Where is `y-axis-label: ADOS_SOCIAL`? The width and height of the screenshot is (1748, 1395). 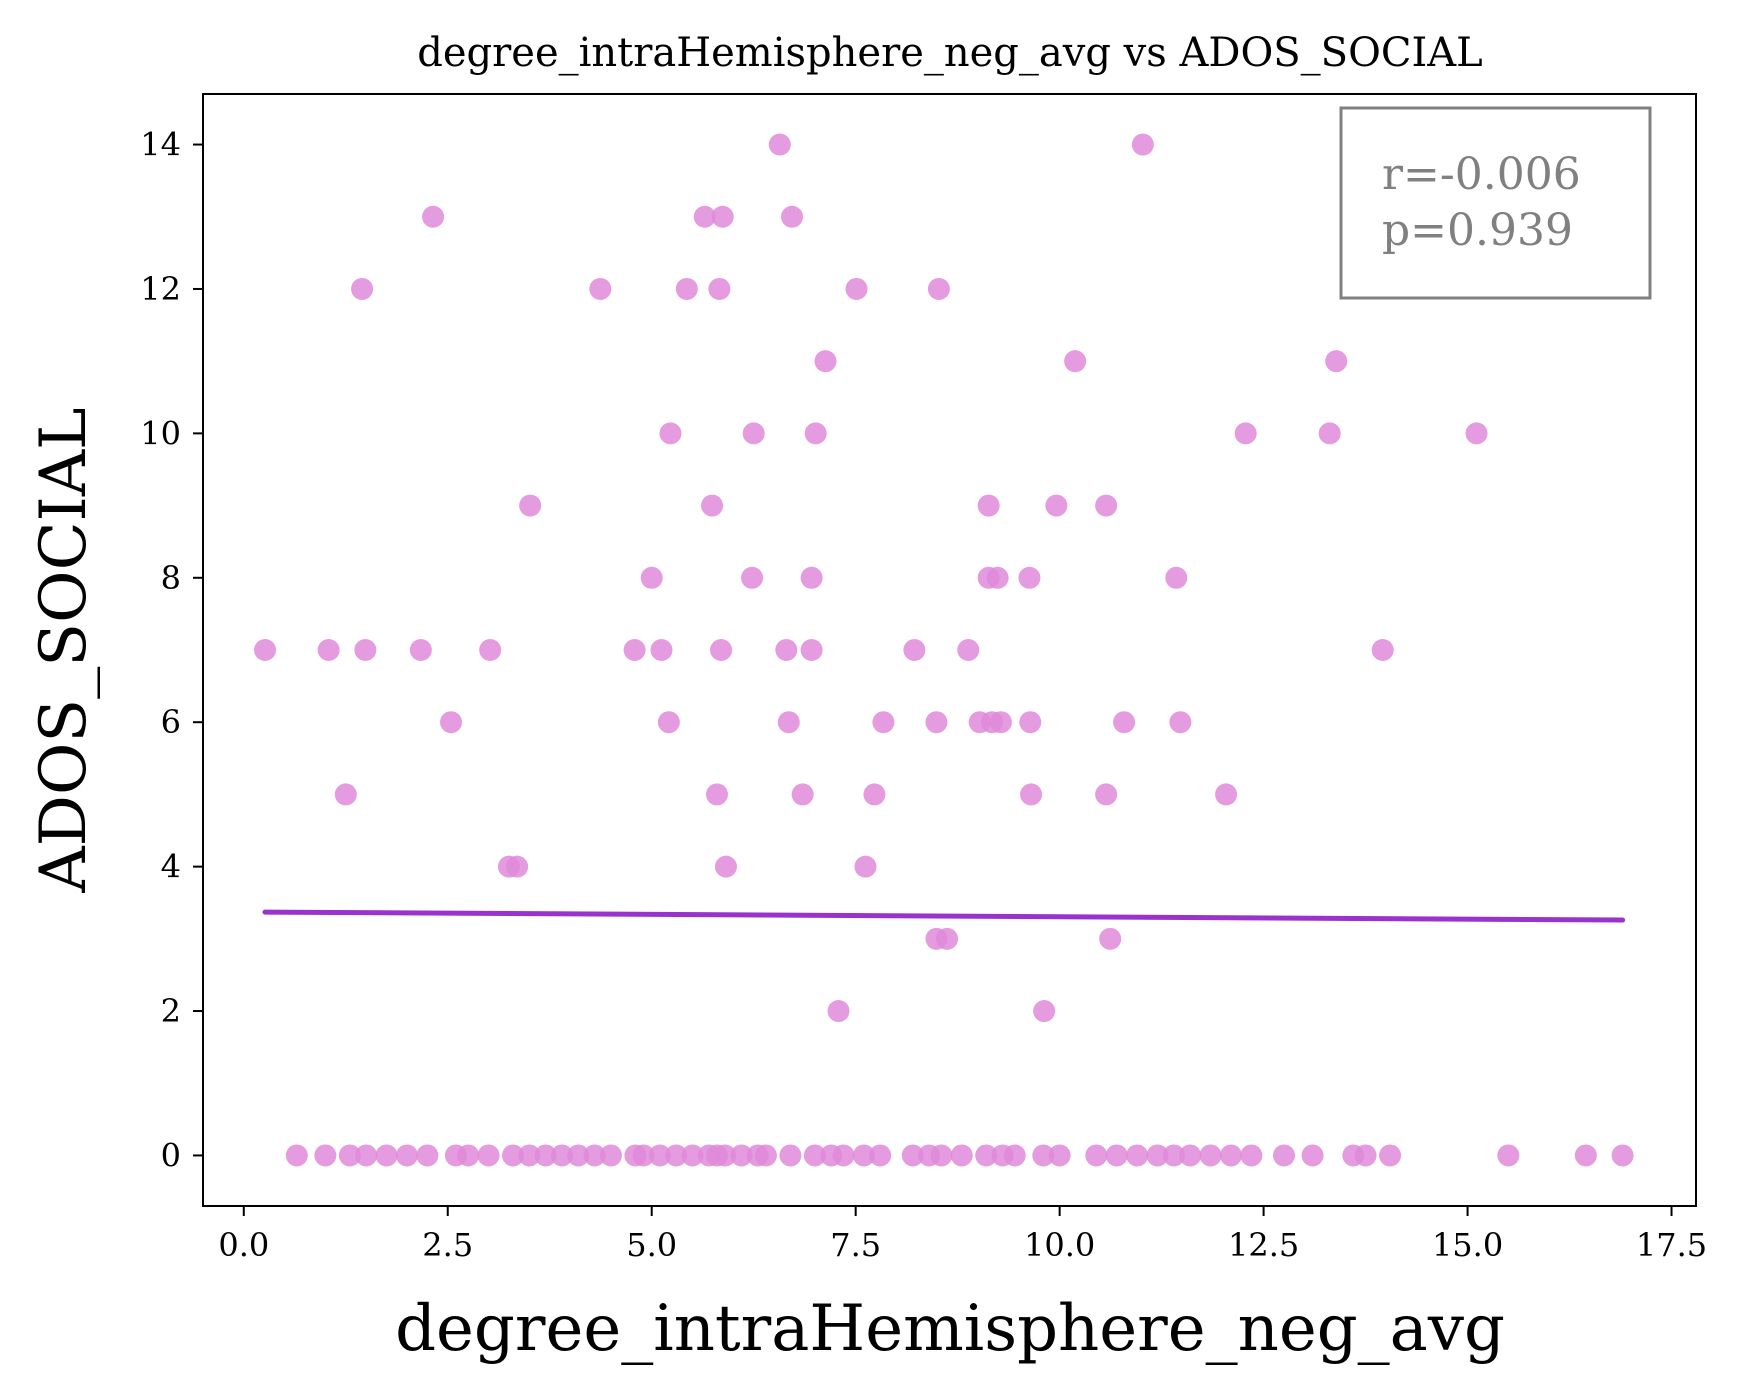
y-axis-label: ADOS_SOCIAL is located at coordinates (64, 650).